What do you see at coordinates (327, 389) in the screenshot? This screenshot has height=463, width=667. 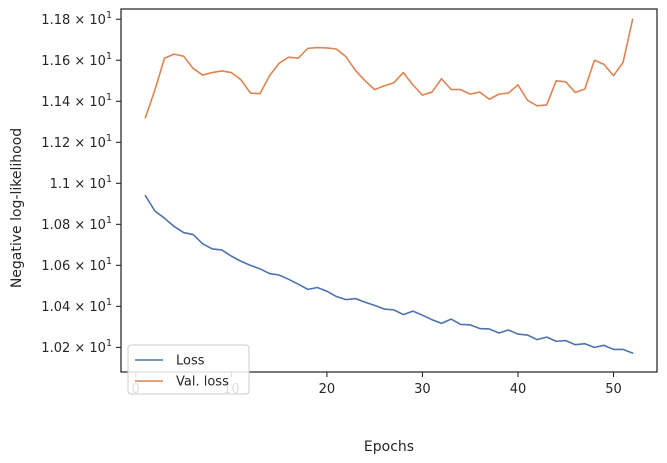 I see `x-tick-label: 20` at bounding box center [327, 389].